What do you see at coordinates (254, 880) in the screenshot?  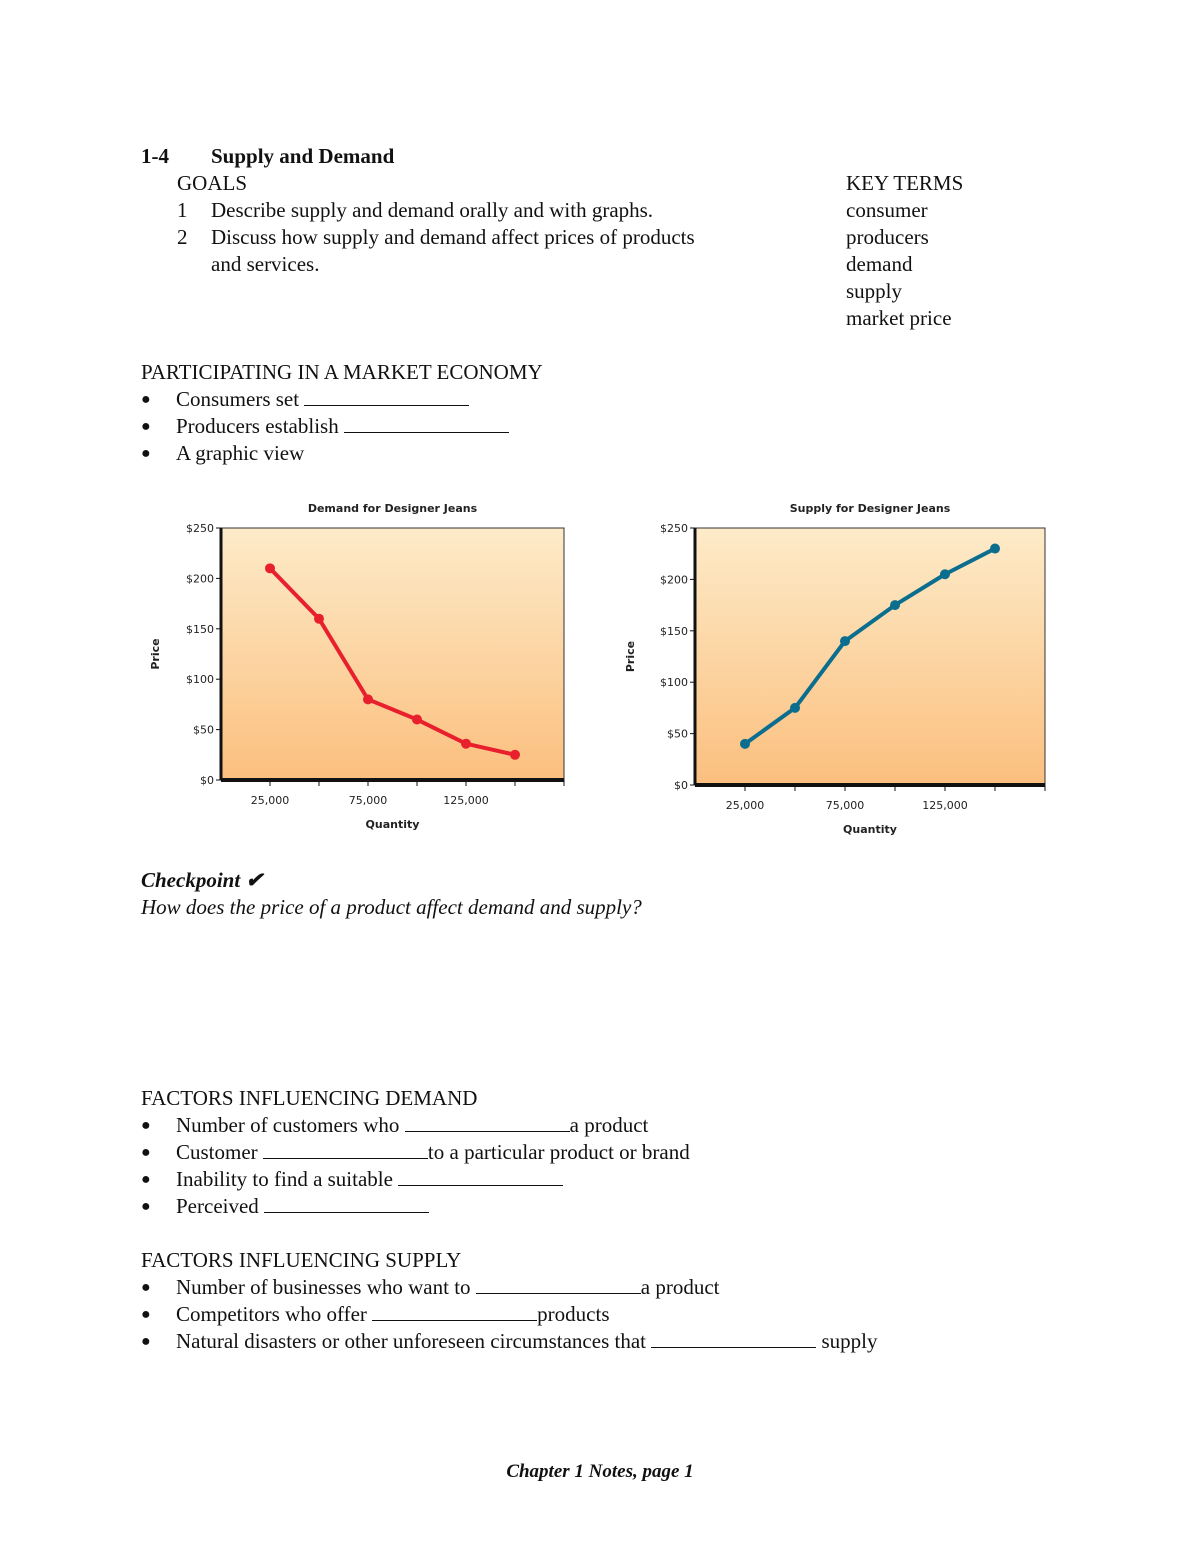 I see `checkmark-icon: ✔` at bounding box center [254, 880].